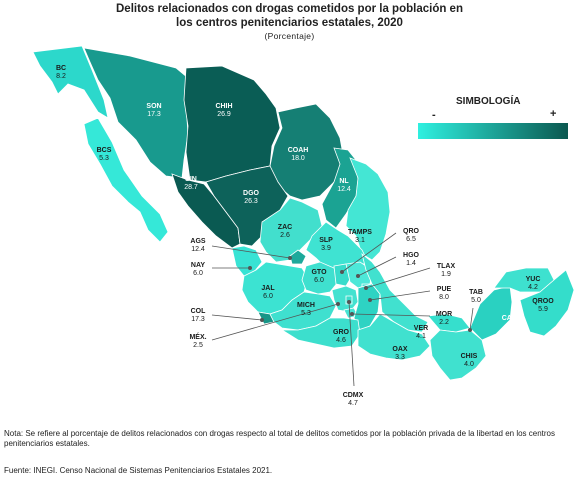 The height and width of the screenshot is (480, 579). Describe the element at coordinates (191, 187) in the screenshot. I see `state-value-sin: 28.7` at that location.